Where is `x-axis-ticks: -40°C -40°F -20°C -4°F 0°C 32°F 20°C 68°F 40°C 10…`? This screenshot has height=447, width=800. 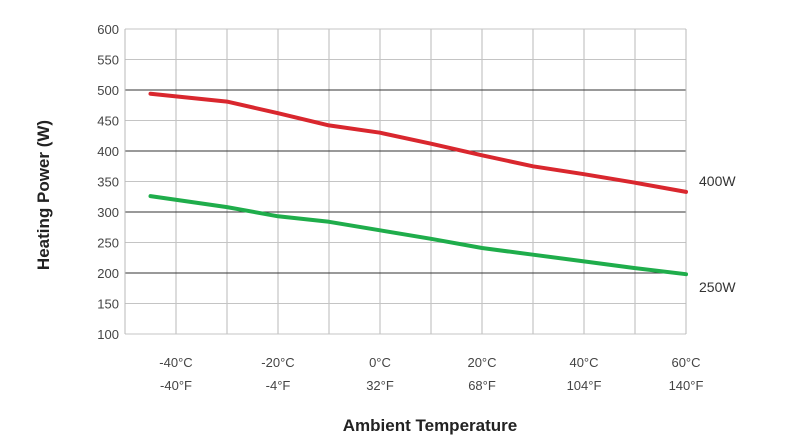 x-axis-ticks: -40°C -40°F -20°C -4°F 0°C 32°F 20°C 68°F 40°C 10… is located at coordinates (431, 374).